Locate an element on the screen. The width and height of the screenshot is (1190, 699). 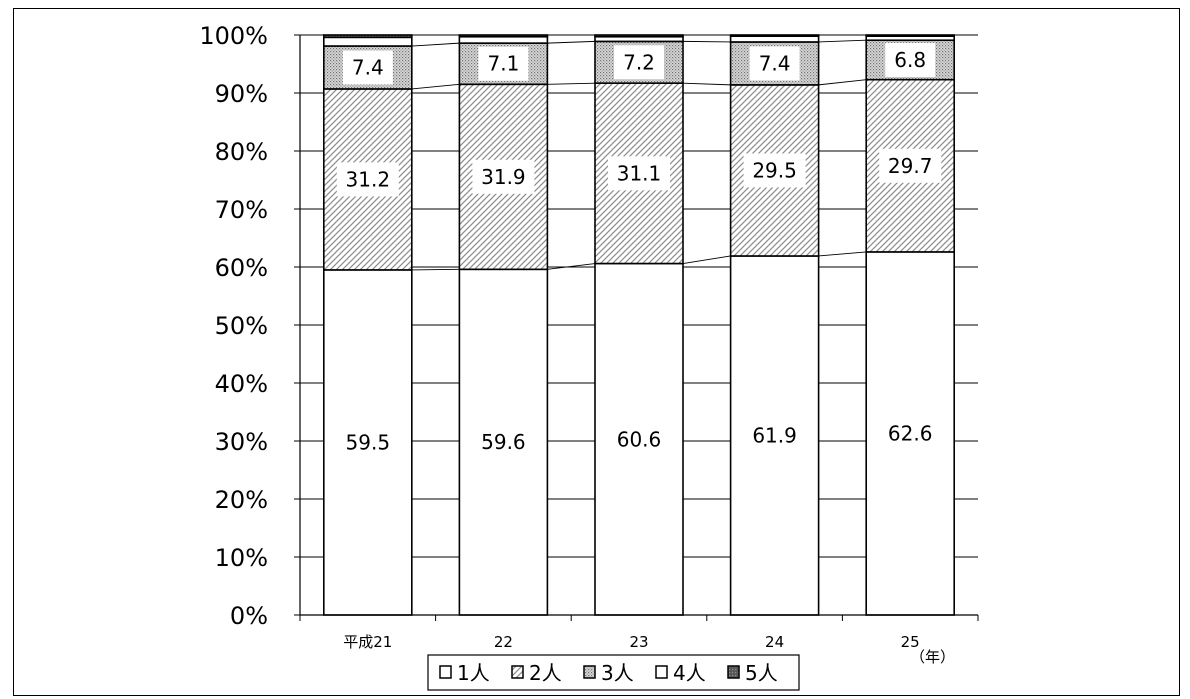
x-tick-label: 23 is located at coordinates (638, 642).